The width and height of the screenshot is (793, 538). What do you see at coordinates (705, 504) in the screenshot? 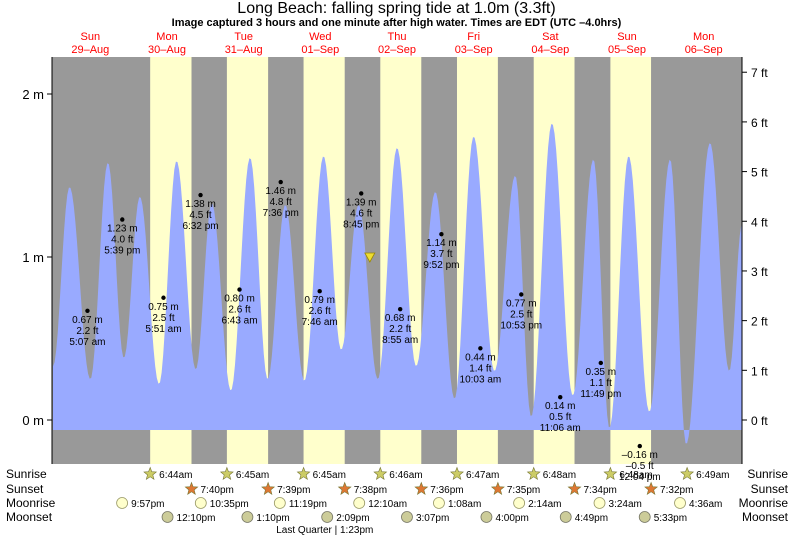
I see `moonrise-time: 4:36am` at bounding box center [705, 504].